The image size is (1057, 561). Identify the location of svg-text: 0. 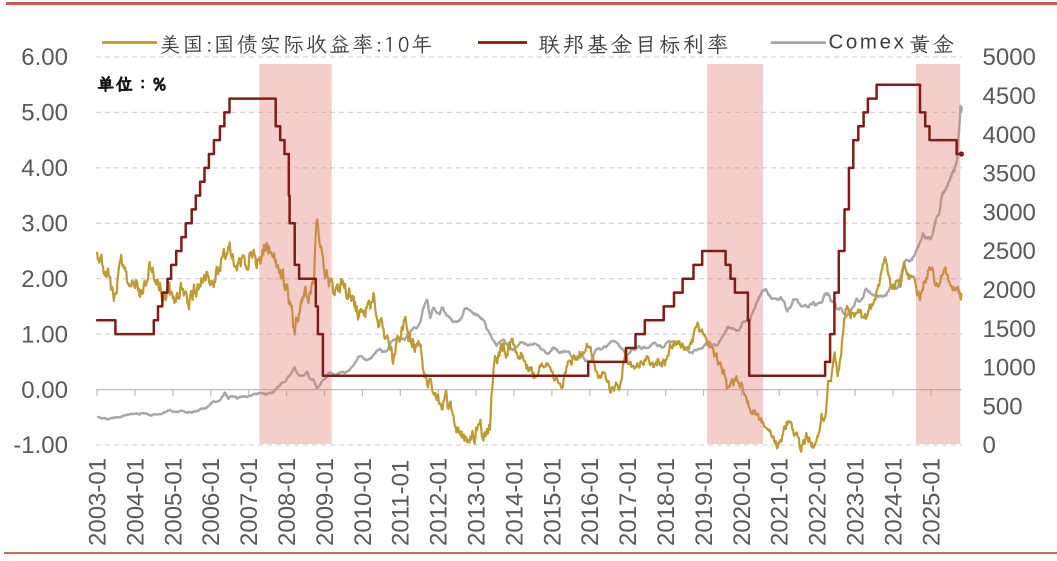
(989, 445).